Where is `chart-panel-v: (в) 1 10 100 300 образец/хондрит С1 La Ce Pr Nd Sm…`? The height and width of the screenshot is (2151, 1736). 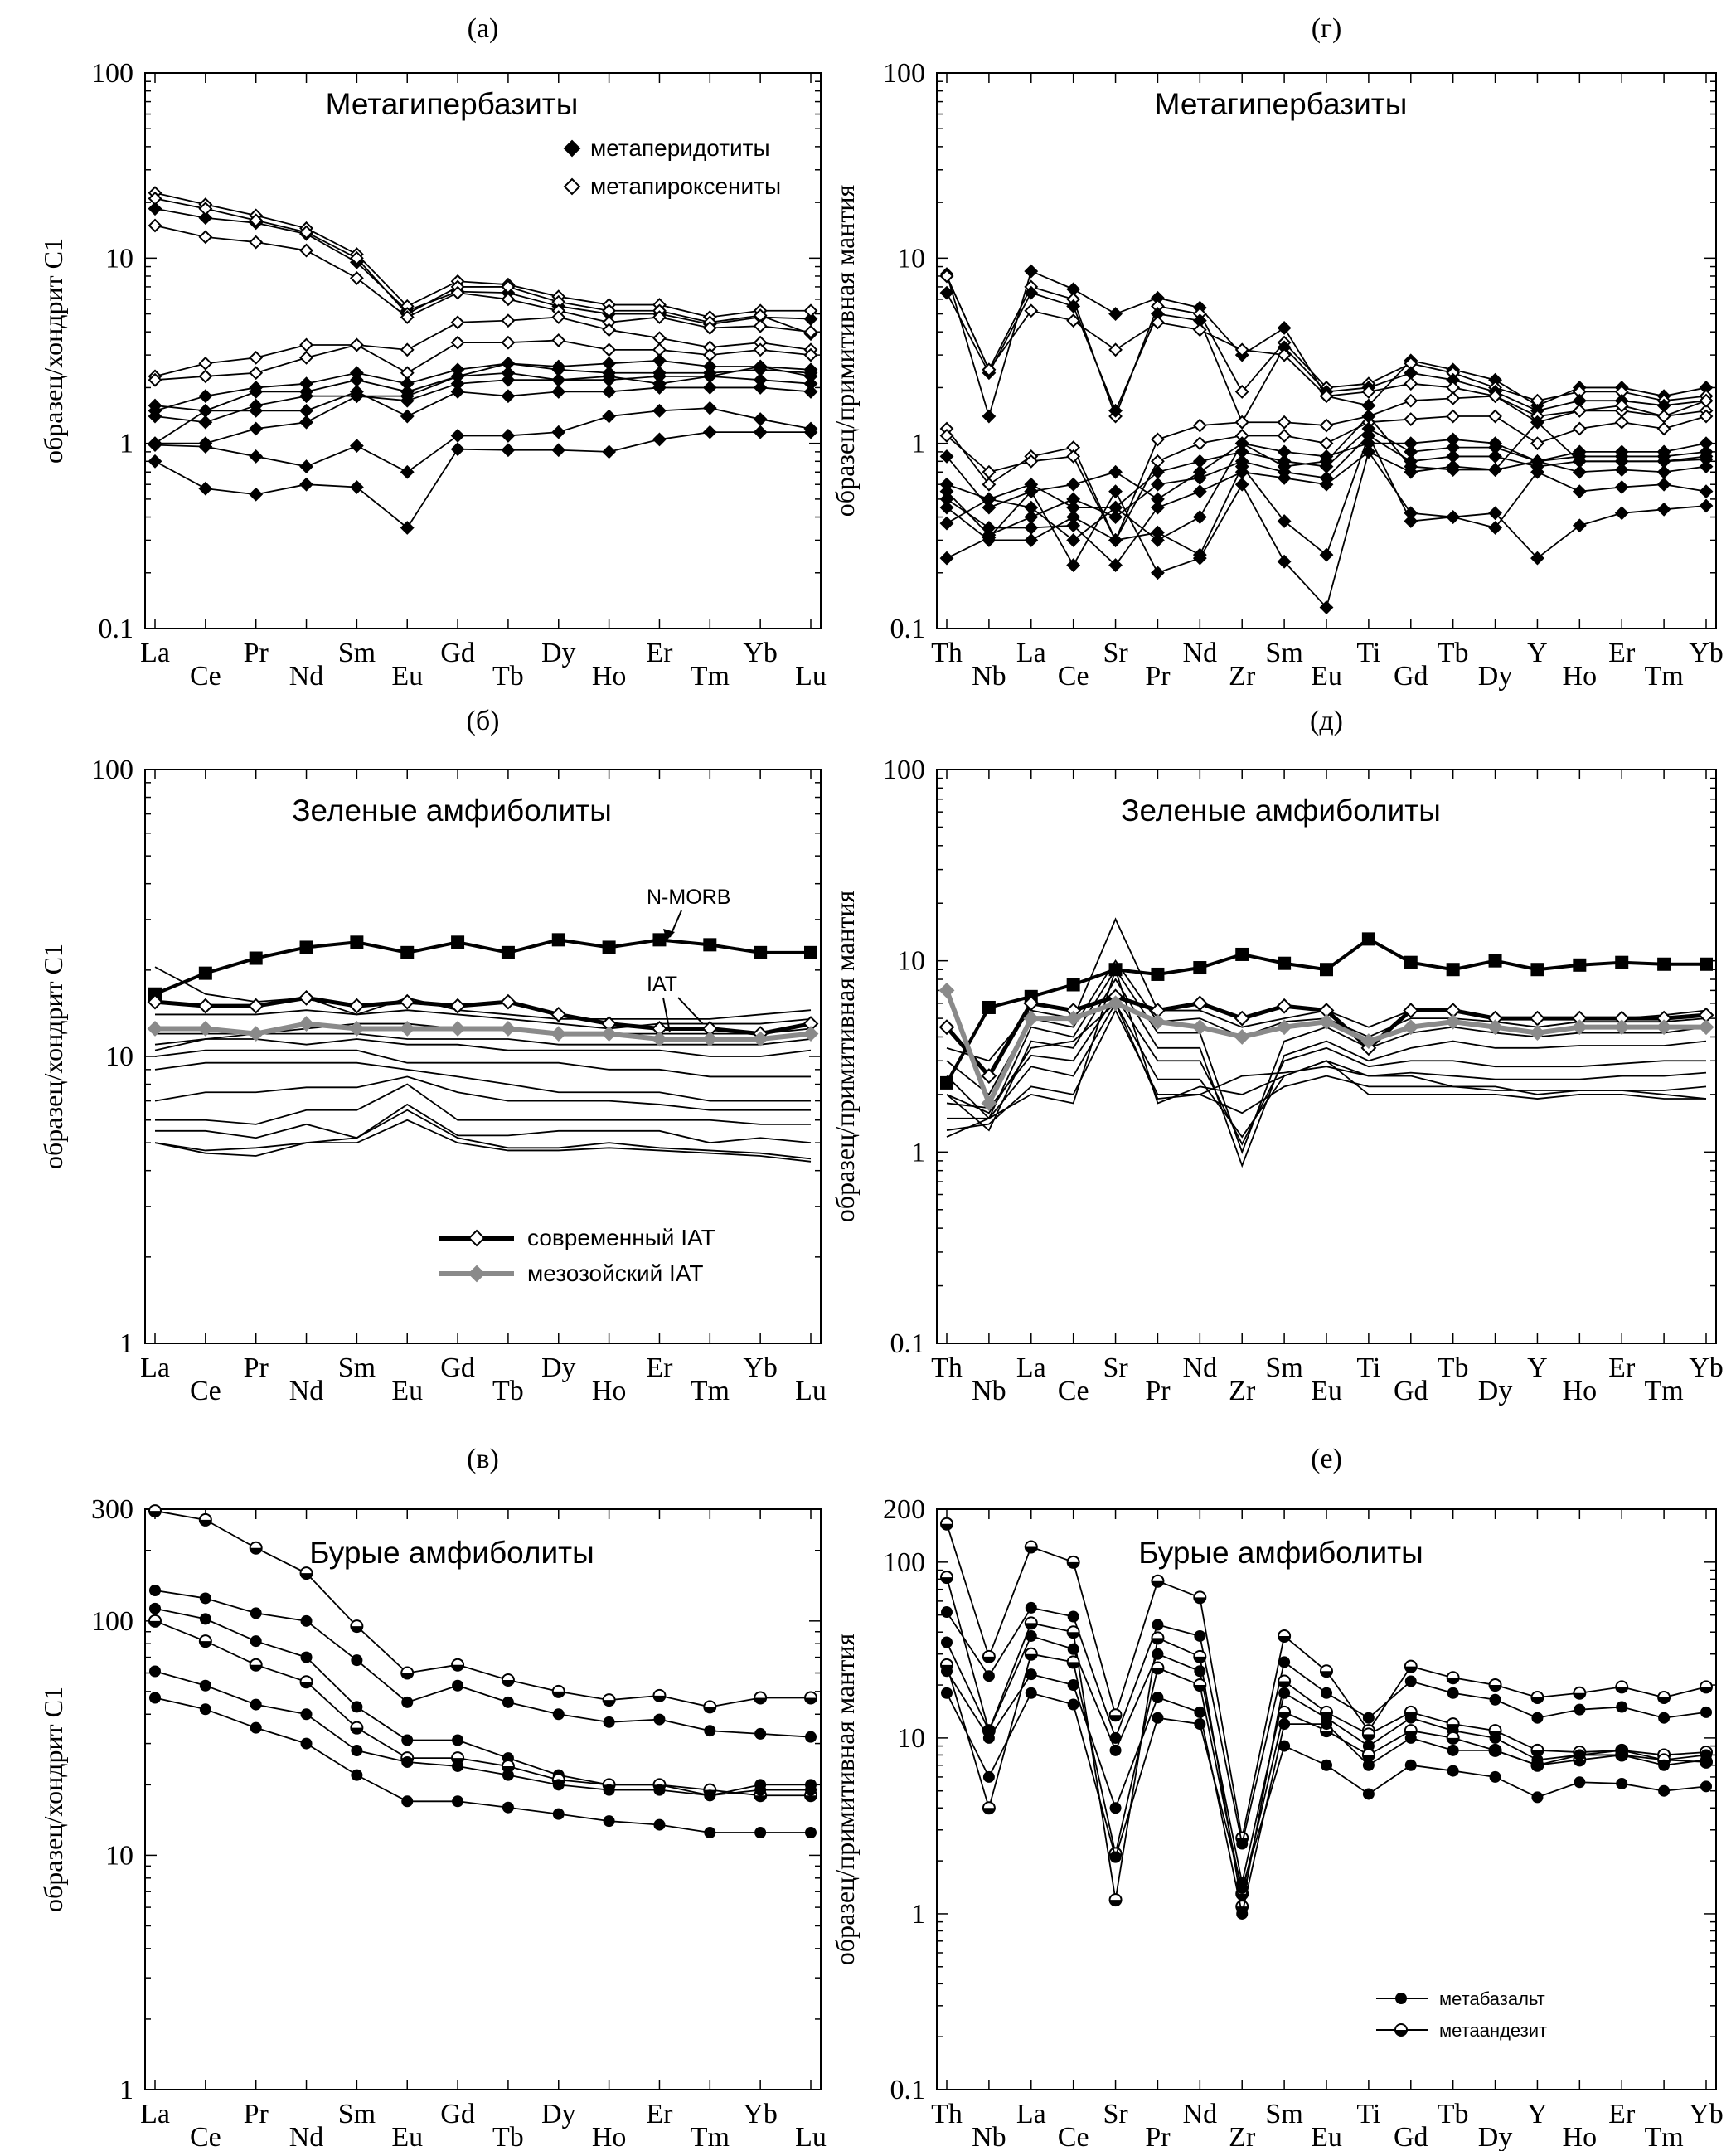
chart-panel-v: (в) 1 10 100 300 образец/хондрит С1 La Ce Pr Nd Sm… is located at coordinates (432, 1798).